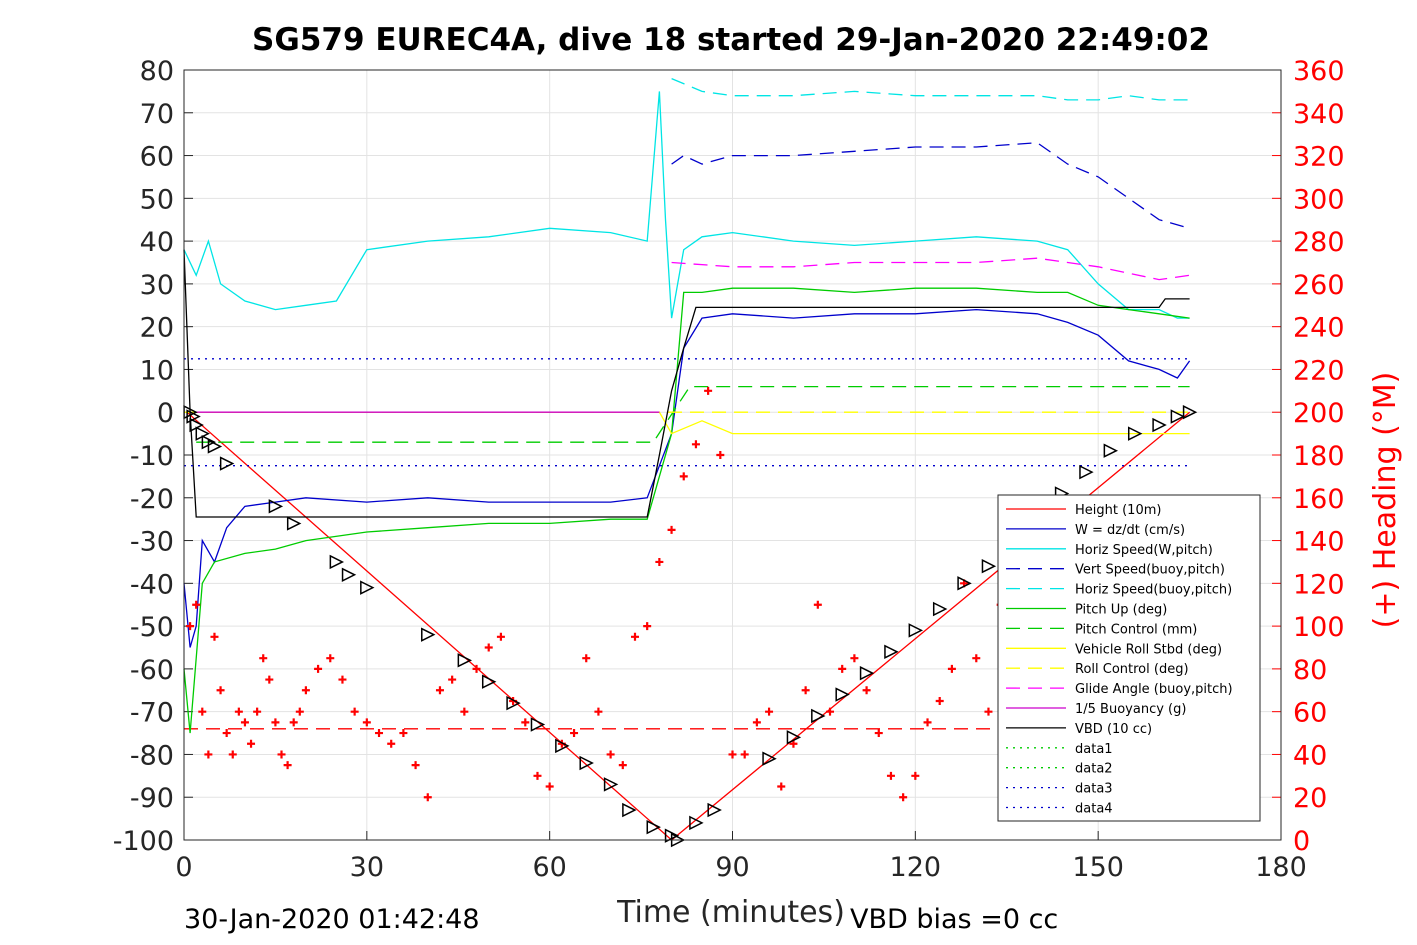 The image size is (1417, 945). I want to click on legend-label: Glide Angle (buoy,pitch), so click(1154, 689).